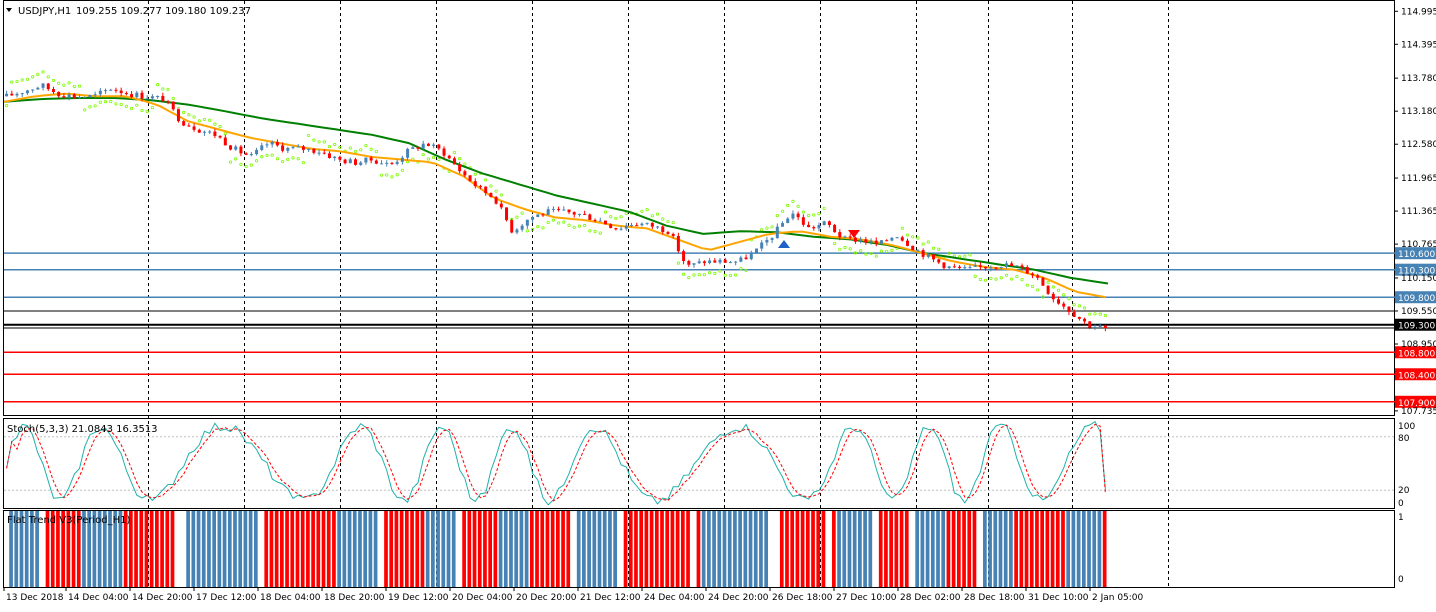  Describe the element at coordinates (854, 234) in the screenshot. I see `sell-arrow-icon` at that location.